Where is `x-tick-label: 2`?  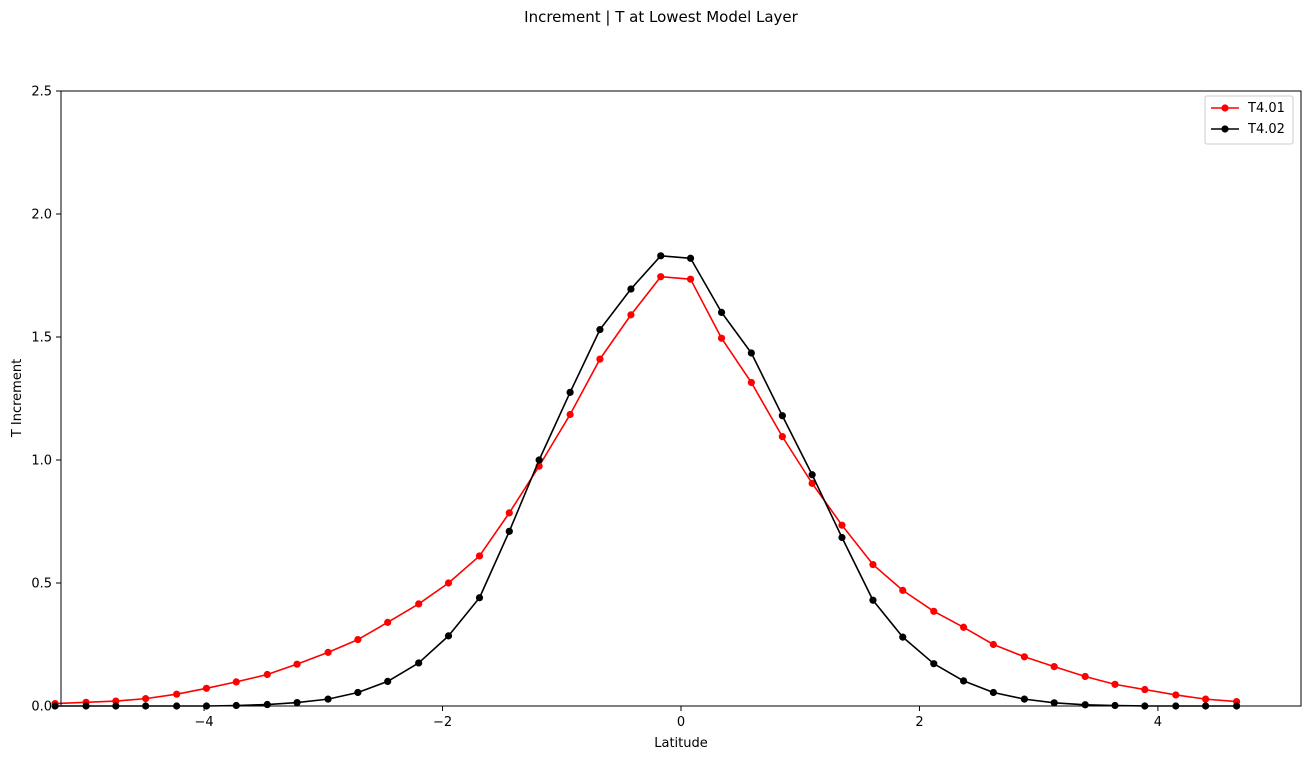 x-tick-label: 2 is located at coordinates (919, 722).